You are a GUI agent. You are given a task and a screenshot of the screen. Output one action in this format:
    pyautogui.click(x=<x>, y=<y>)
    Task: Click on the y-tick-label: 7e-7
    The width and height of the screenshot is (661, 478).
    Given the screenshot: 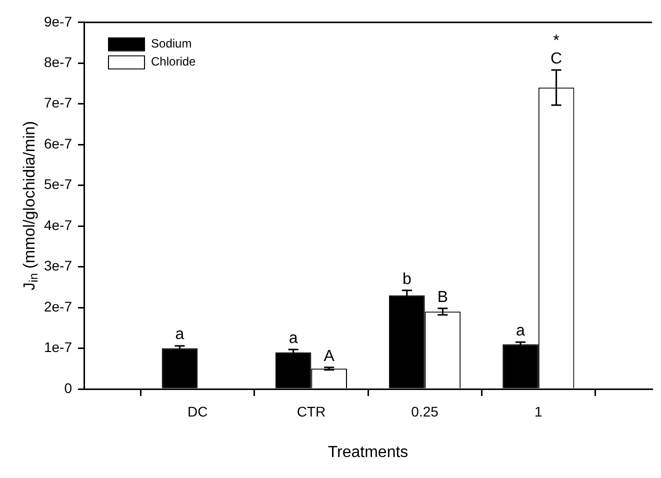 What is the action you would take?
    pyautogui.click(x=58, y=102)
    